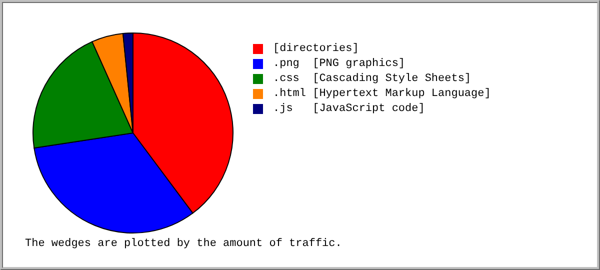  Describe the element at coordinates (382, 94) in the screenshot. I see `legend-label: .html [Hypertext Markup Language]` at that location.